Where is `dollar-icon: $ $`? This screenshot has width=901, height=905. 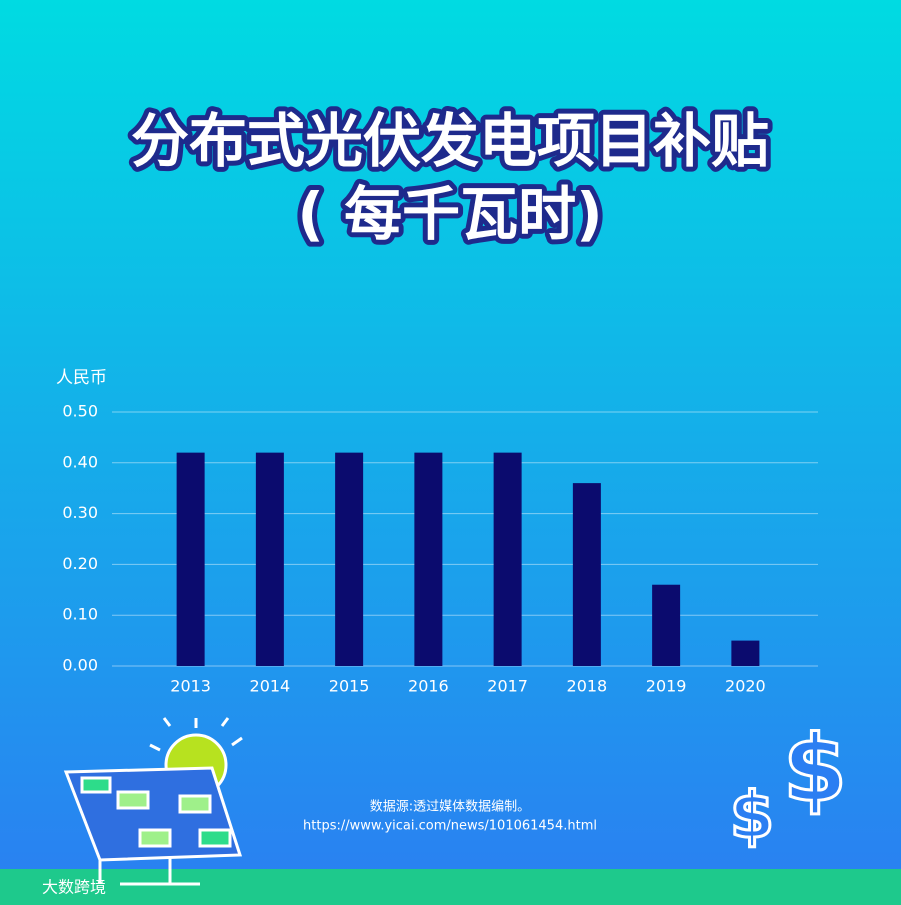
dollar-icon: $ $ is located at coordinates (788, 784).